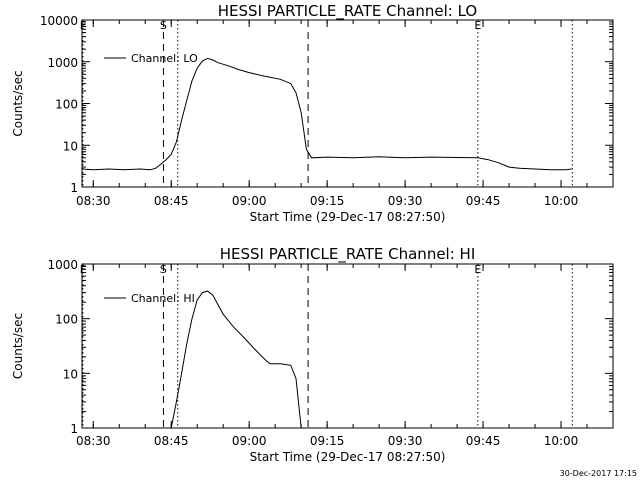 The width and height of the screenshot is (640, 480). I want to click on panel-2-x-tick-label: 08:30, so click(93, 441).